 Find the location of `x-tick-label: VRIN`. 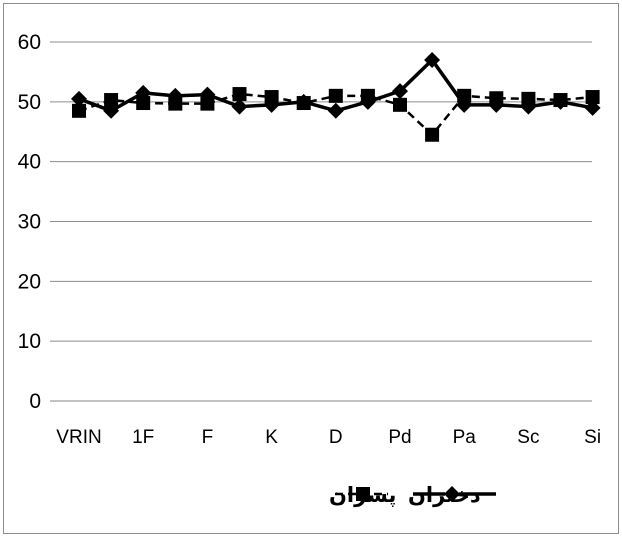

x-tick-label: VRIN is located at coordinates (78, 437).